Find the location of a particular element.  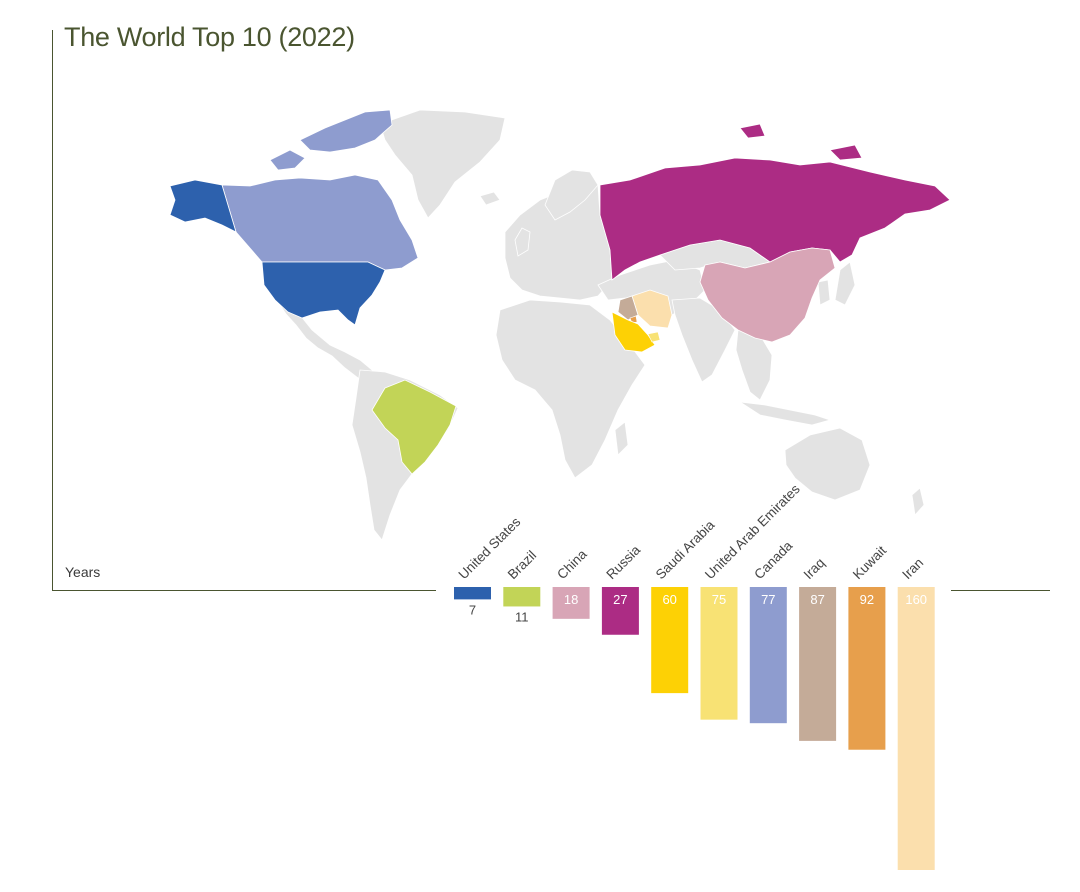

bar-iraq is located at coordinates (818, 664).